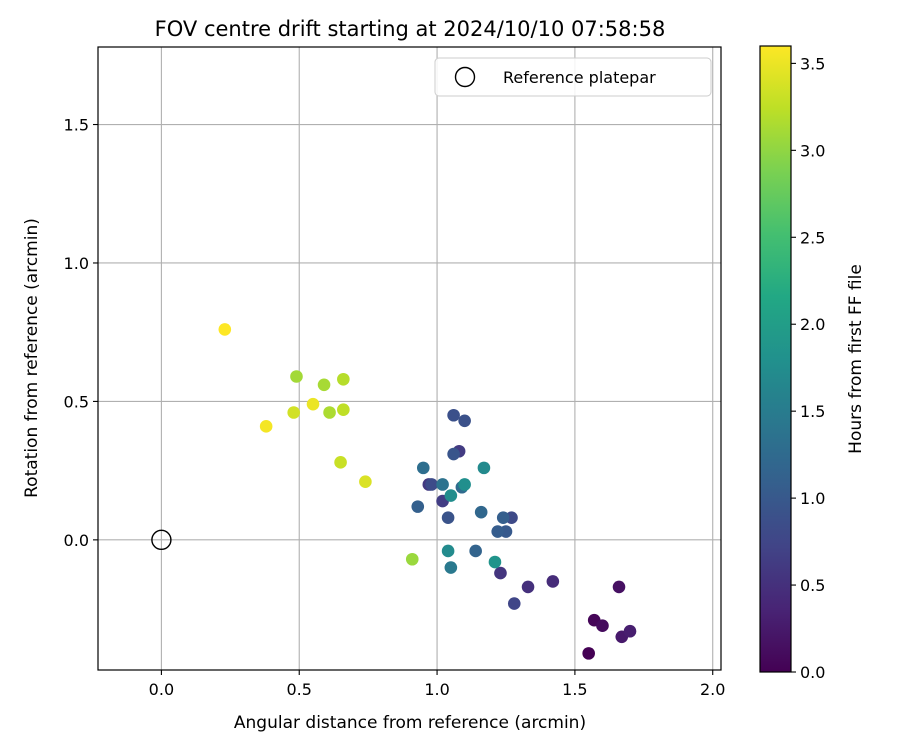 Image resolution: width=900 pixels, height=750 pixels. Describe the element at coordinates (812, 498) in the screenshot. I see `colorbar-tick-label: 1.0` at that location.